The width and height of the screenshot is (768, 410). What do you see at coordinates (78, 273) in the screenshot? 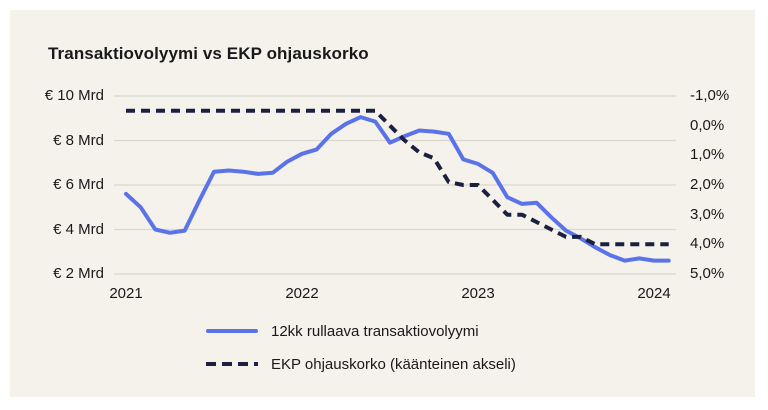
I see `left-axis-tick-label: € 2 Mrd` at bounding box center [78, 273].